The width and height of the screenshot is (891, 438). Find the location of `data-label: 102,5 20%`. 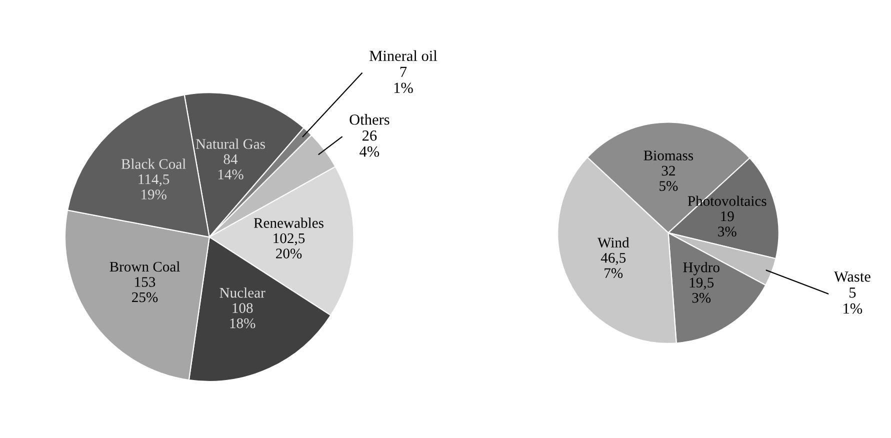

data-label: 102,5 20% is located at coordinates (289, 245).